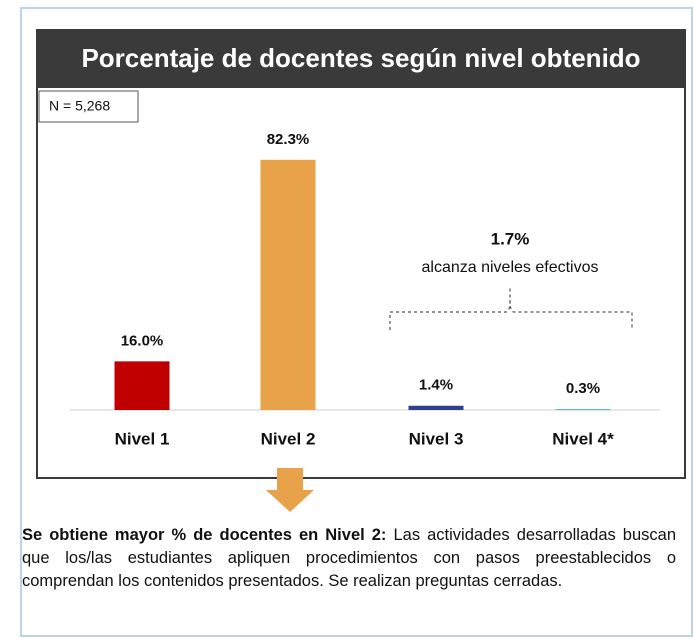 The height and width of the screenshot is (638, 694). What do you see at coordinates (142, 438) in the screenshot?
I see `x-tick-label: Nivel 1` at bounding box center [142, 438].